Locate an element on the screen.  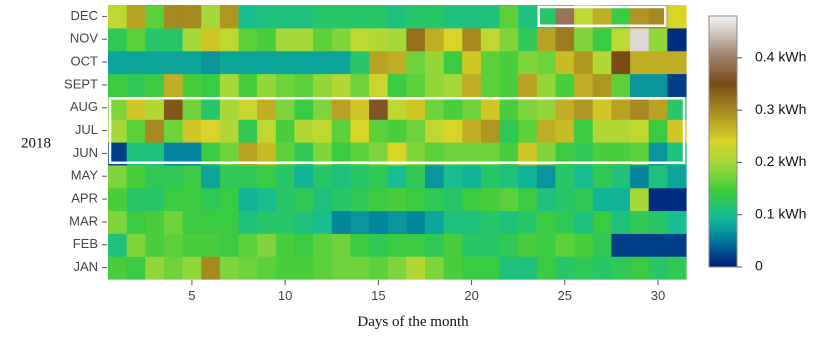
month-tick-label: JUN is located at coordinates (85, 152).